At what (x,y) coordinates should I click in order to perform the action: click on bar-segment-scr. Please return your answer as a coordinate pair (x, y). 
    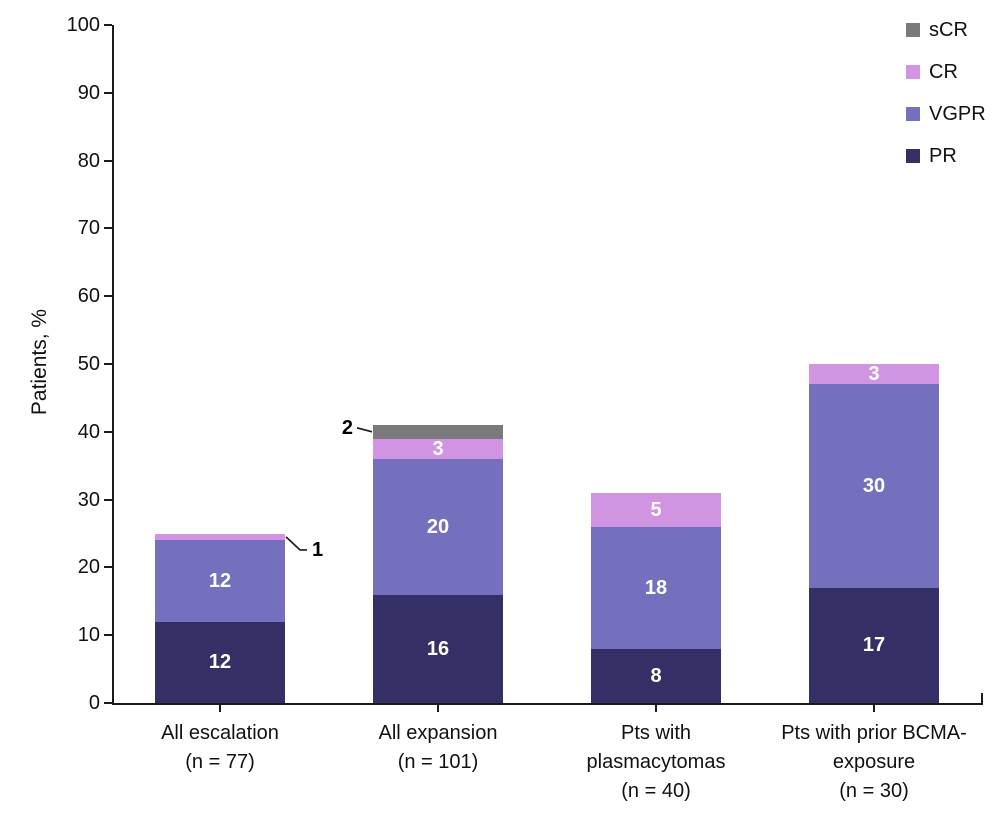
    Looking at the image, I should click on (438, 432).